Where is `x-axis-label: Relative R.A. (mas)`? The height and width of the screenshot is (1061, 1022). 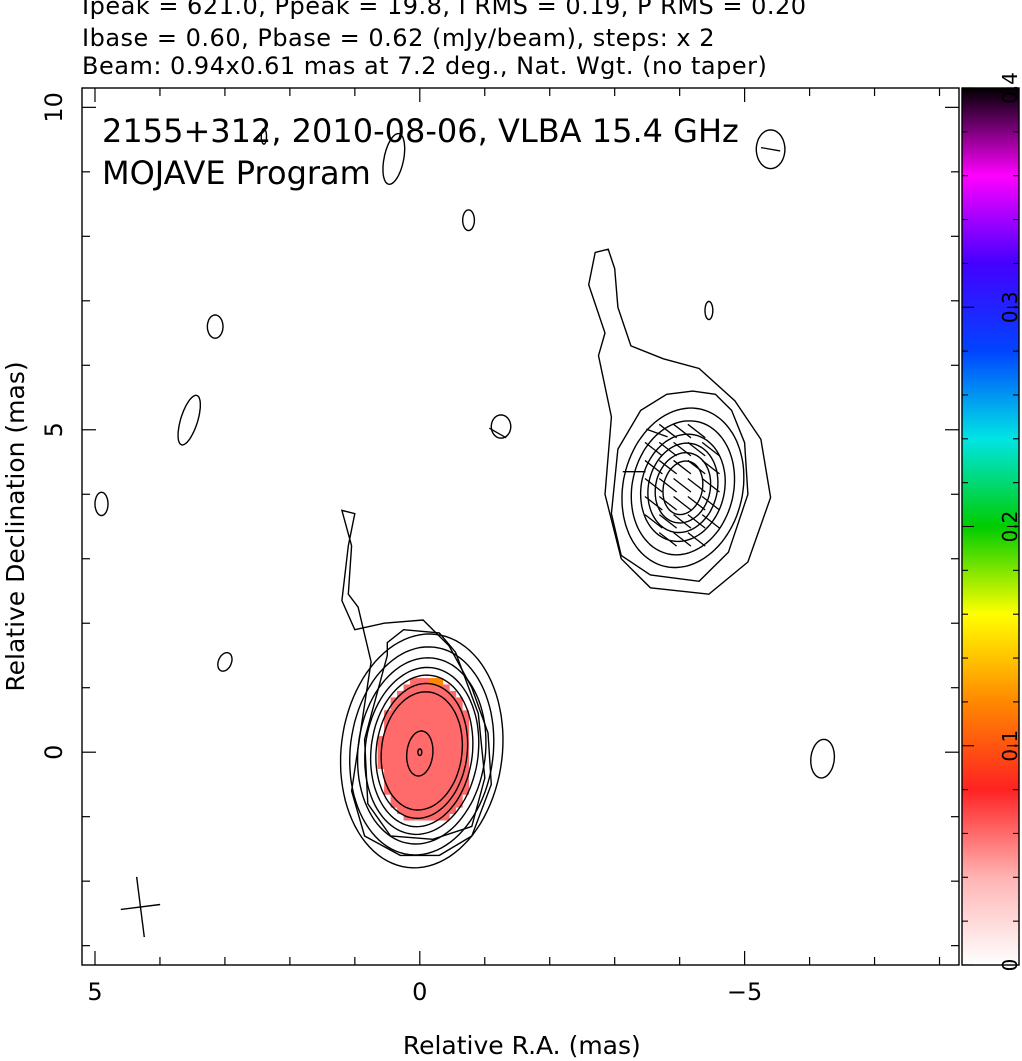
x-axis-label: Relative R.A. (mas) is located at coordinates (522, 1045).